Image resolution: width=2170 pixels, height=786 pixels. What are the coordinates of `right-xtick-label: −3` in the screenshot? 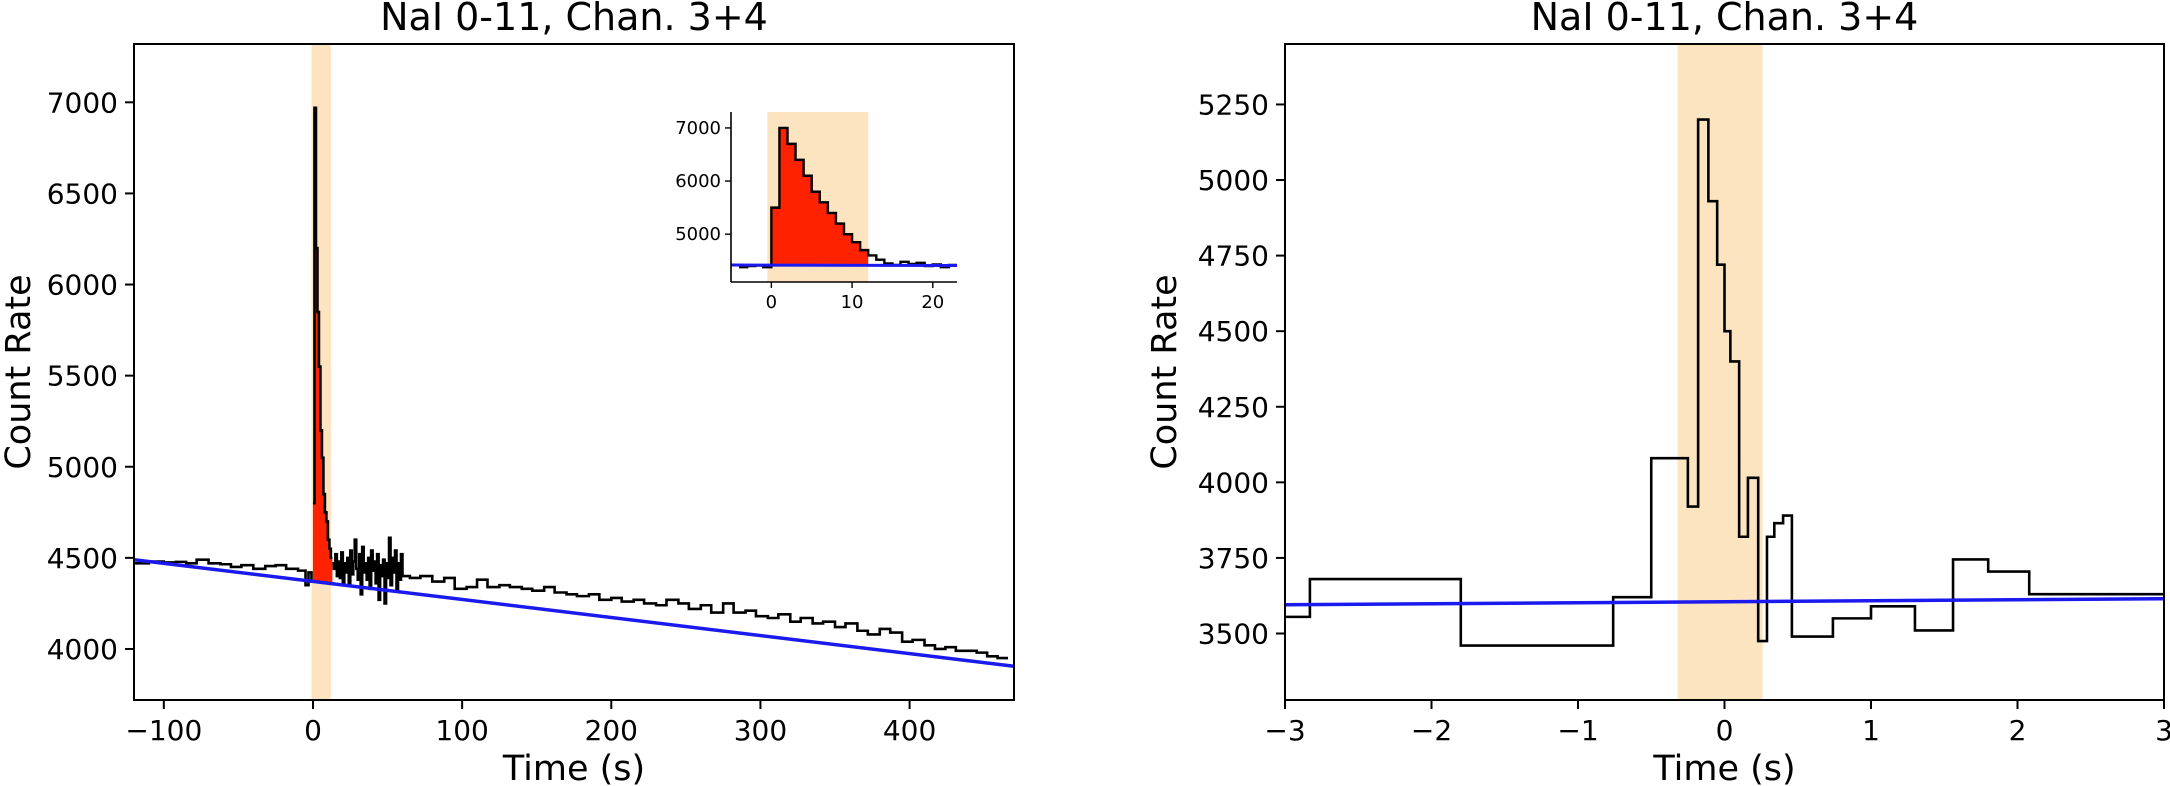 It's located at (1284, 730).